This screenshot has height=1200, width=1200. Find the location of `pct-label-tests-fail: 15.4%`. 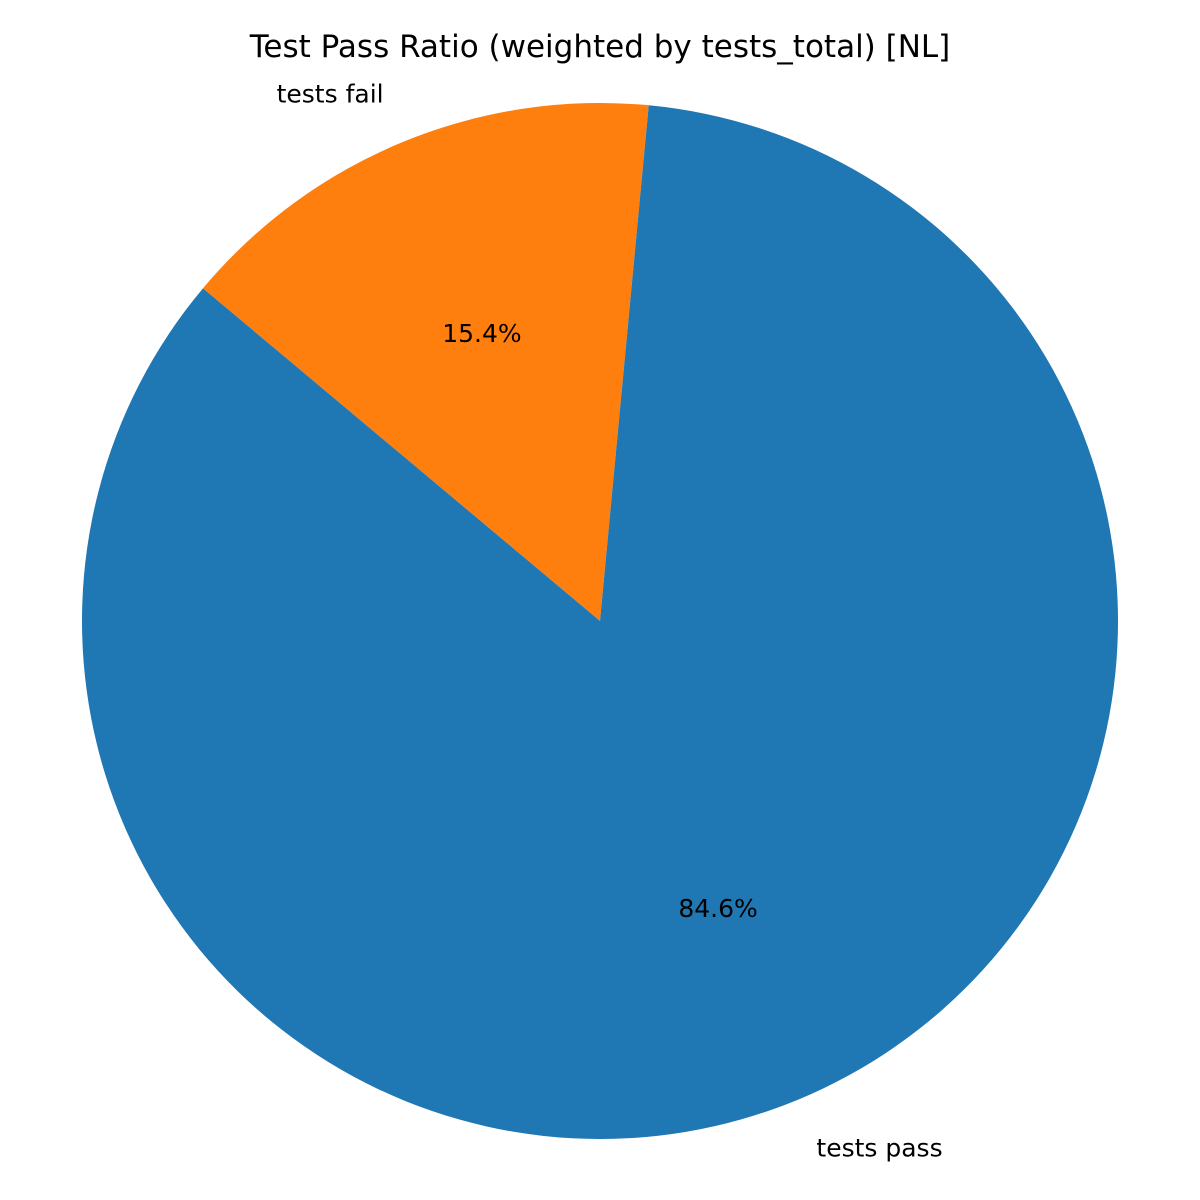

pct-label-tests-fail: 15.4% is located at coordinates (481, 333).